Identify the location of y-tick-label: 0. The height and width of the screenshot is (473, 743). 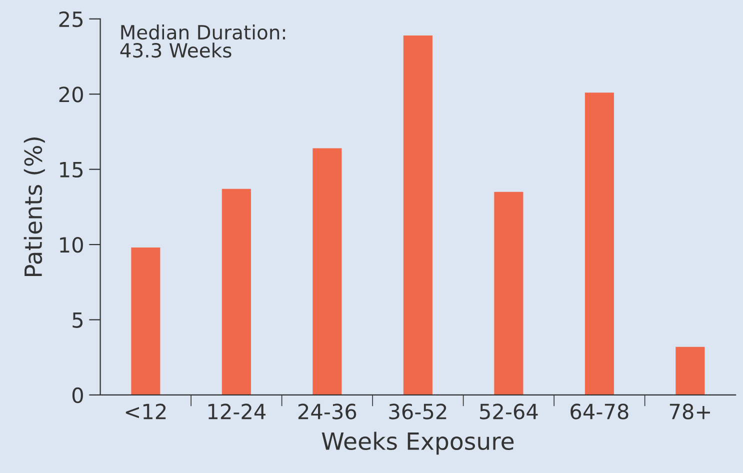
(77, 395).